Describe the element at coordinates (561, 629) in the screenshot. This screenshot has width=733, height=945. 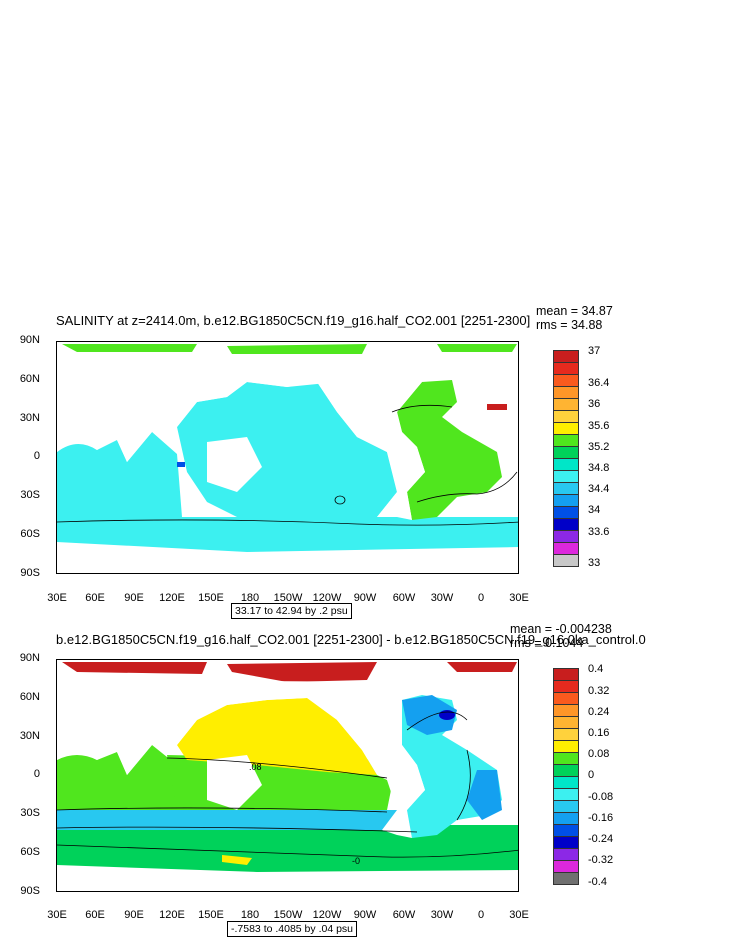
I see `mean-value: mean = -0.004238` at that location.